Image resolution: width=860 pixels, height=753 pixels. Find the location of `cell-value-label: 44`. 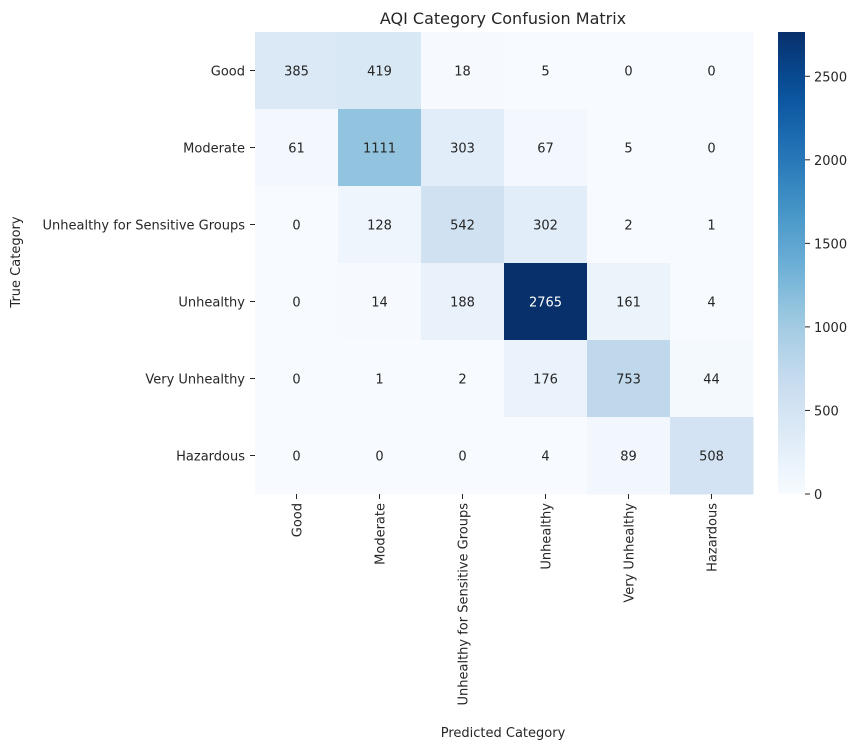

cell-value-label: 44 is located at coordinates (711, 380).